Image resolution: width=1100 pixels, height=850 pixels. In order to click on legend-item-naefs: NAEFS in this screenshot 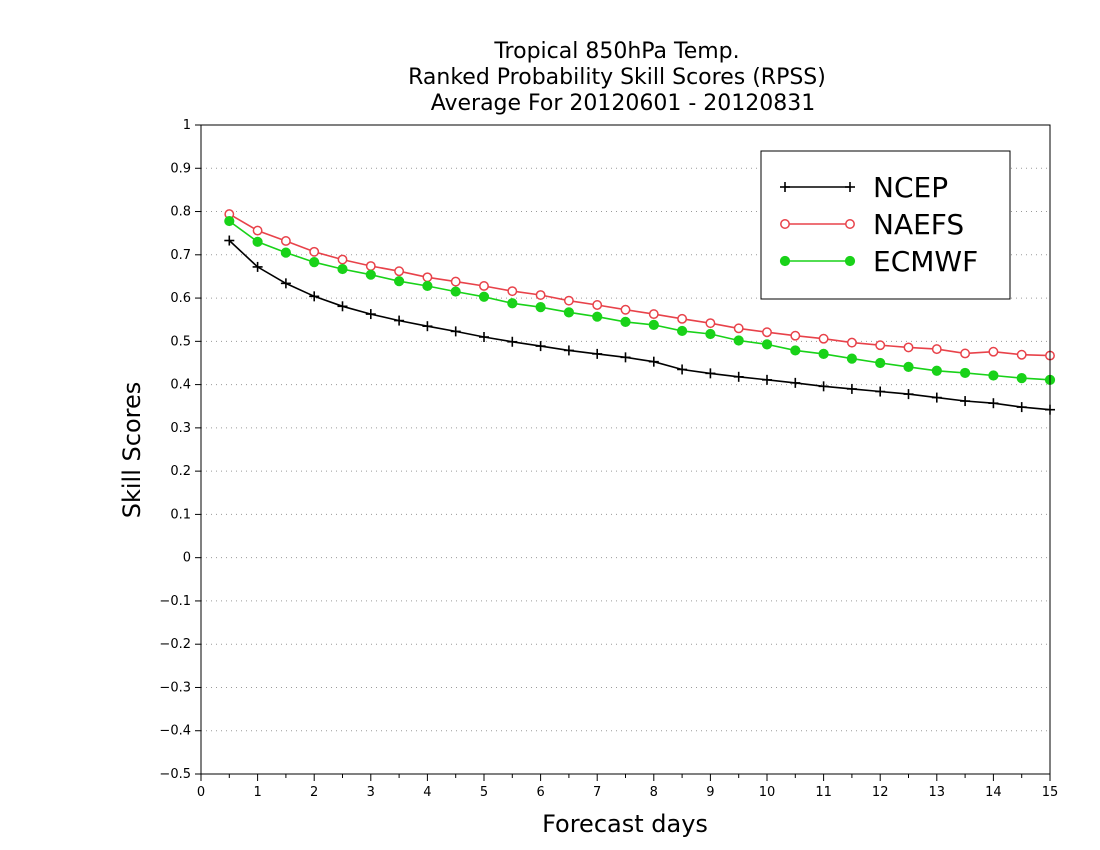, I will do `click(872, 224)`.